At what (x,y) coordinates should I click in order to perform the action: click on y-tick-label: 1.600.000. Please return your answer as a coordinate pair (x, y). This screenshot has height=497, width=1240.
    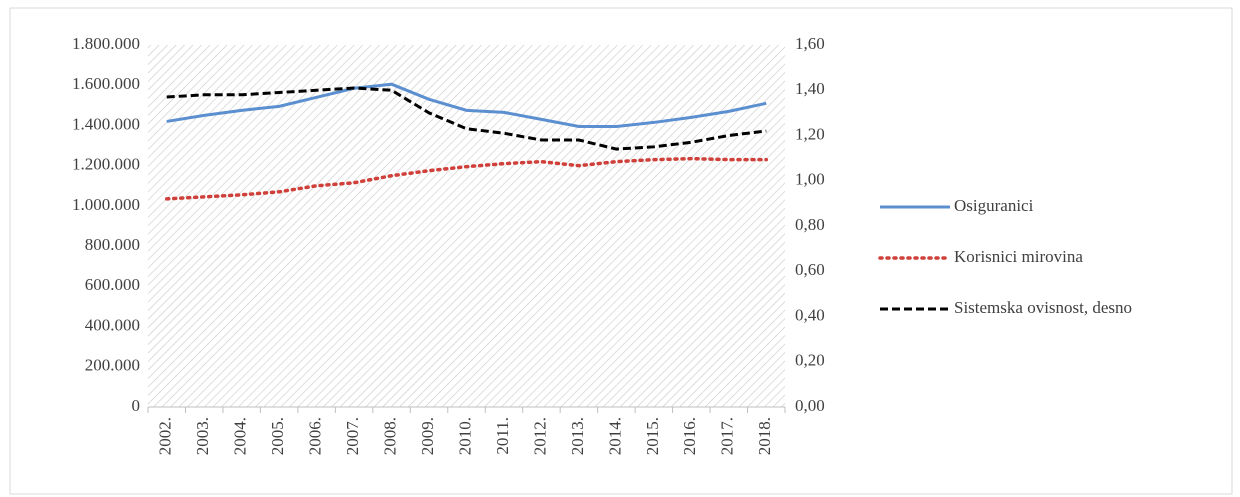
    Looking at the image, I should click on (106, 83).